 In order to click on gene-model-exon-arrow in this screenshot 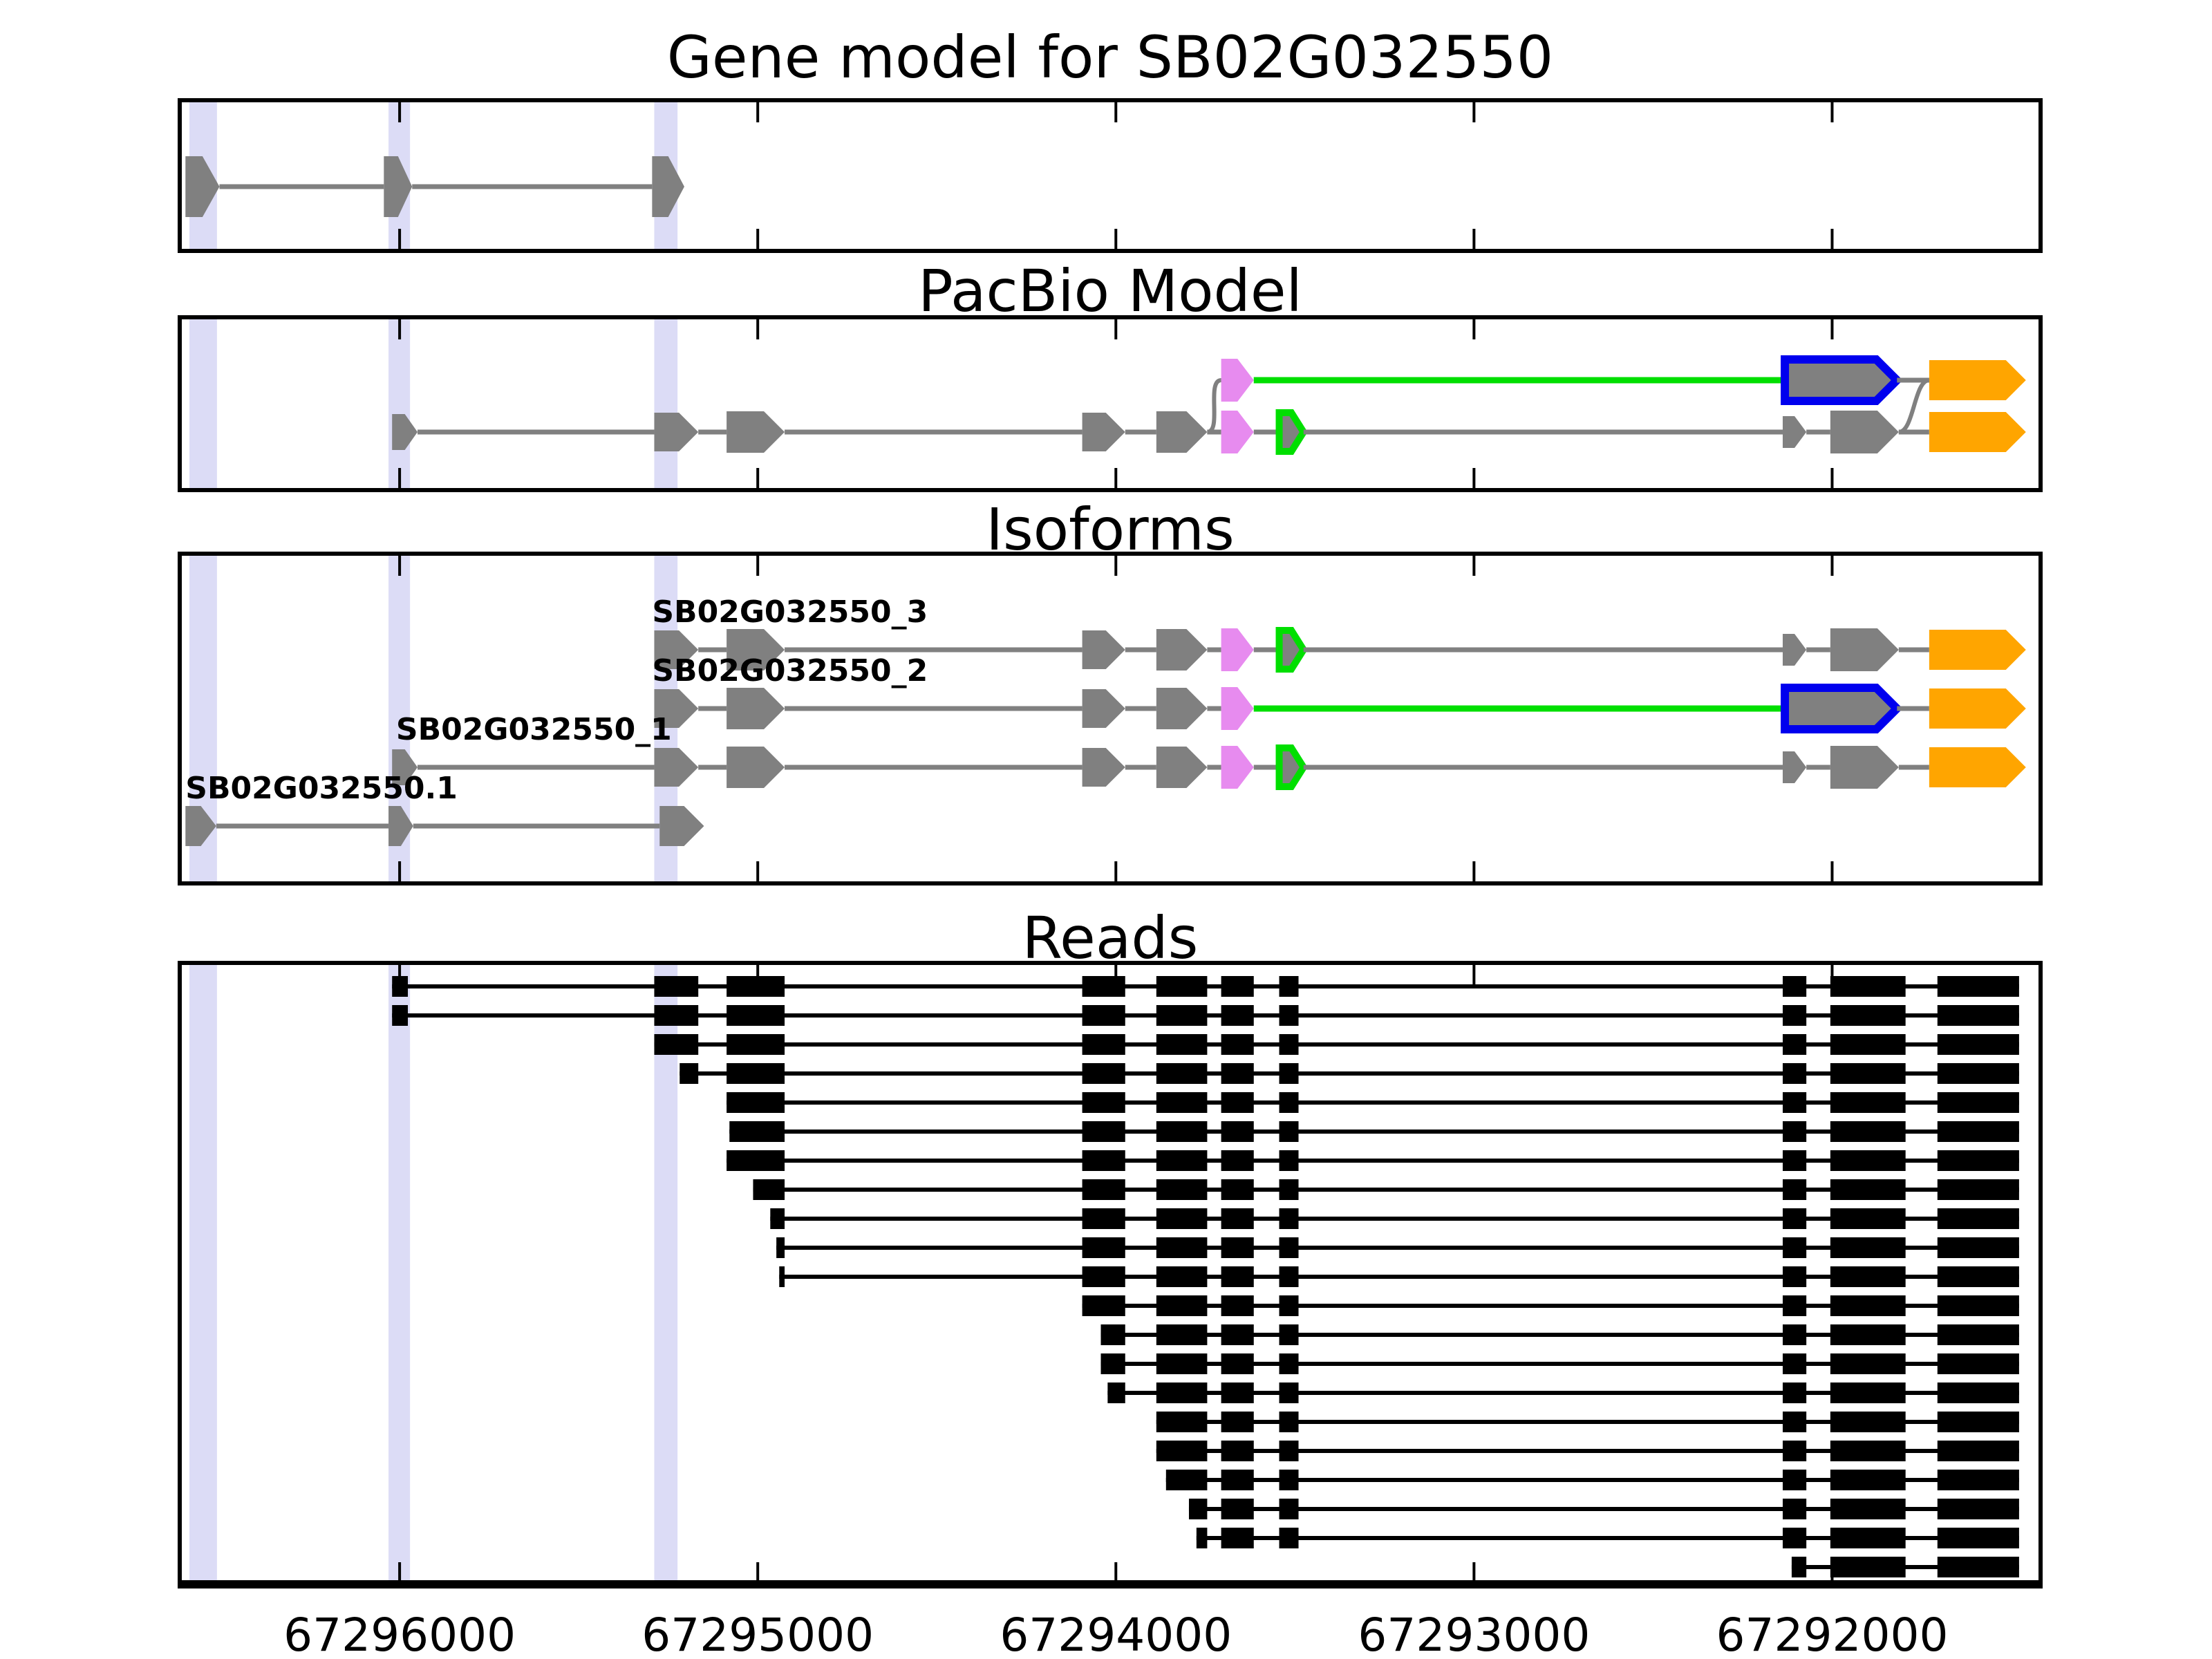, I will do `click(202, 187)`.